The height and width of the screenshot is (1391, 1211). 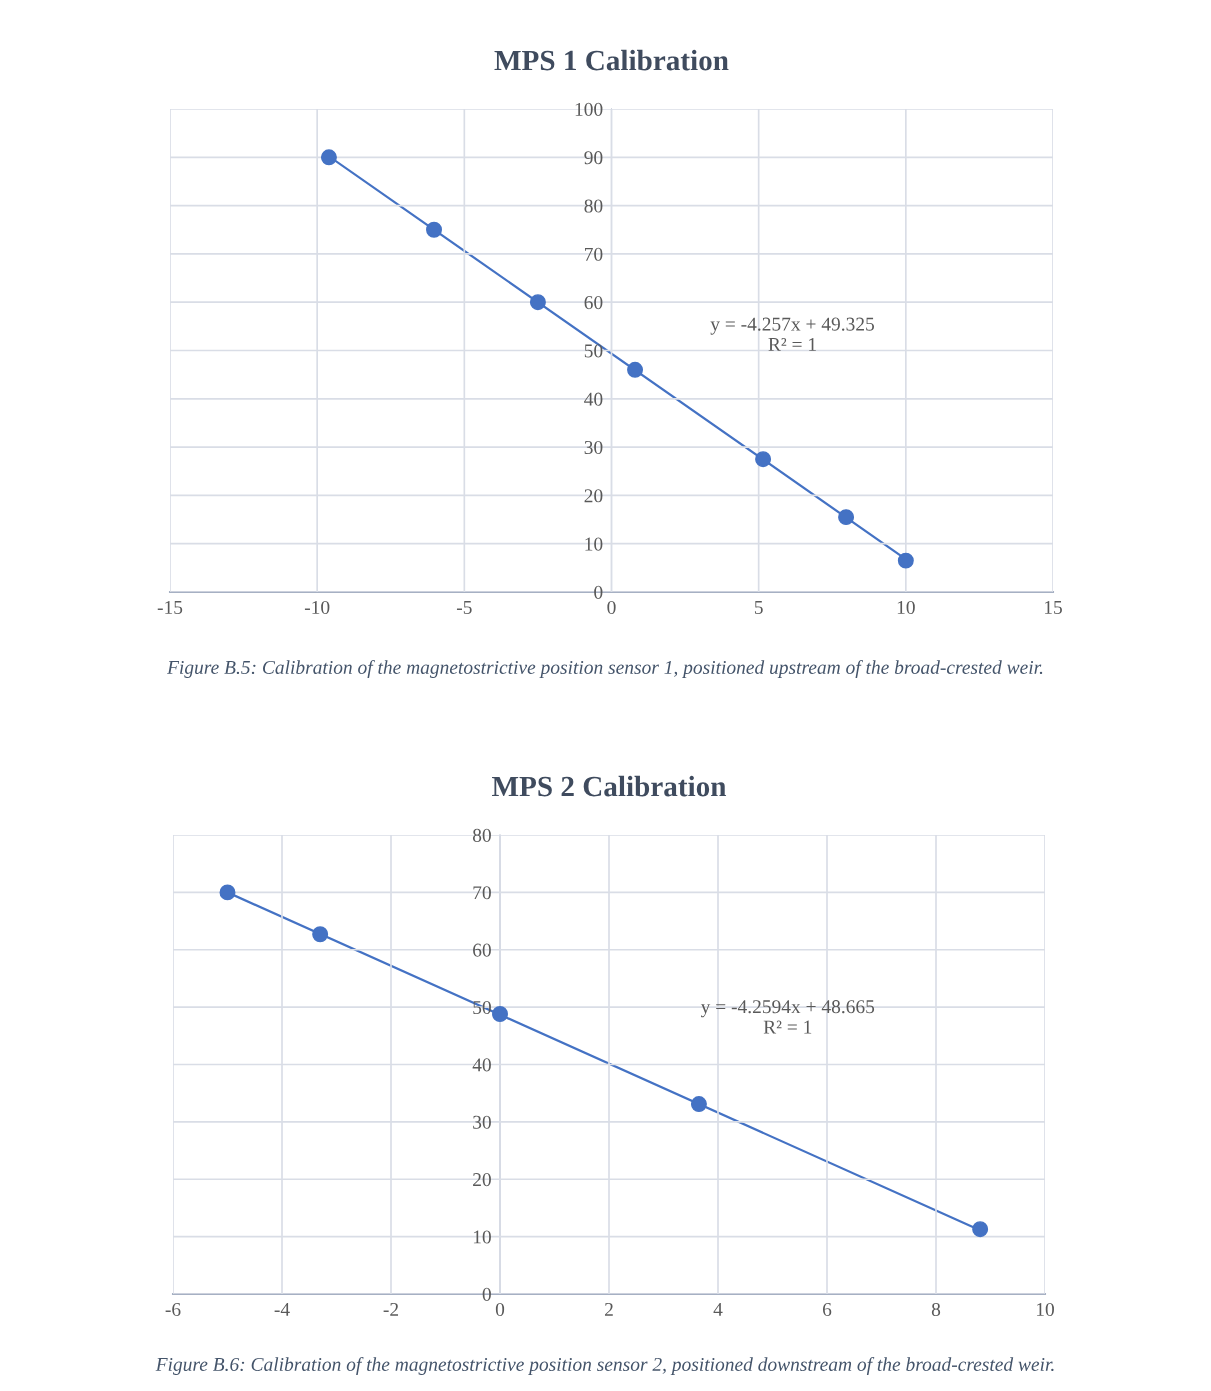 What do you see at coordinates (170, 607) in the screenshot?
I see `x-tick-label: -15` at bounding box center [170, 607].